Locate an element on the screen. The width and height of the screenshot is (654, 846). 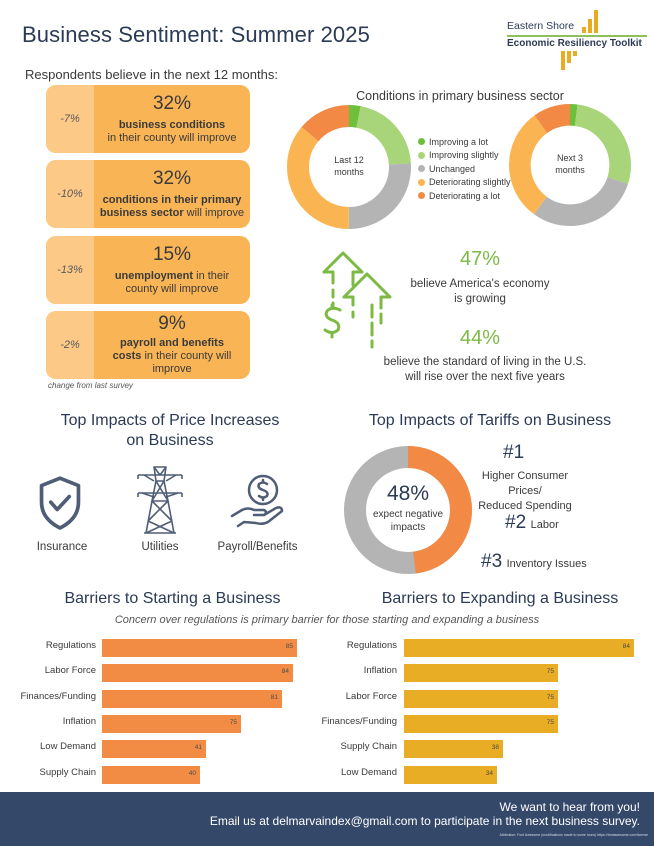
donut-label: Last 12 is located at coordinates (349, 160).